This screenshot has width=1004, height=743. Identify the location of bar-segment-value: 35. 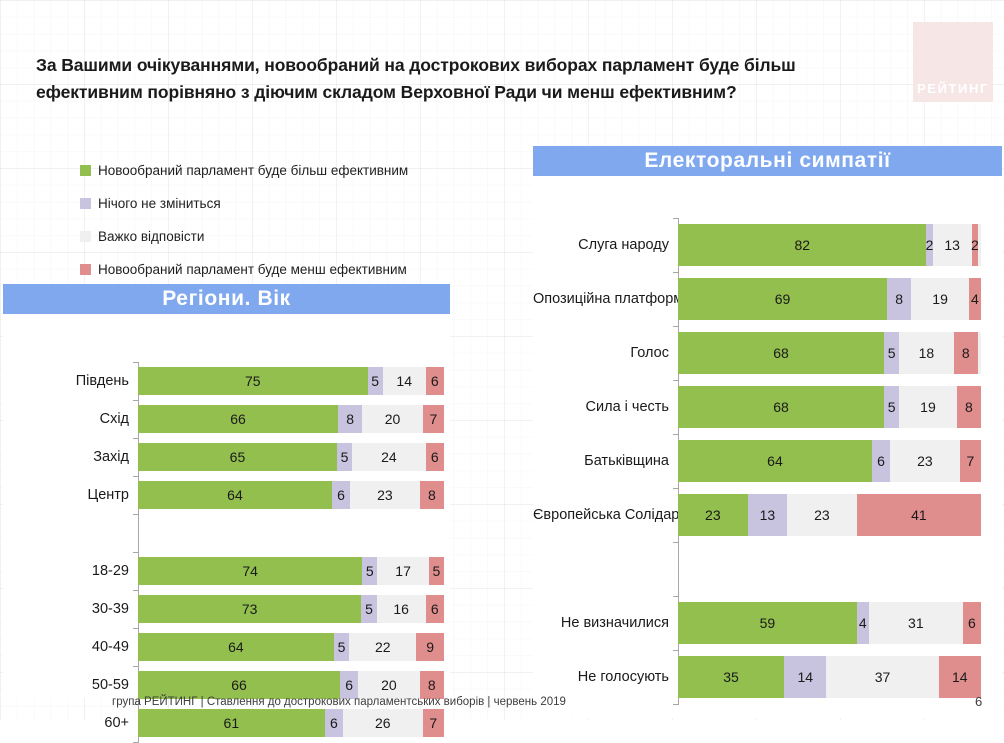
(731, 677).